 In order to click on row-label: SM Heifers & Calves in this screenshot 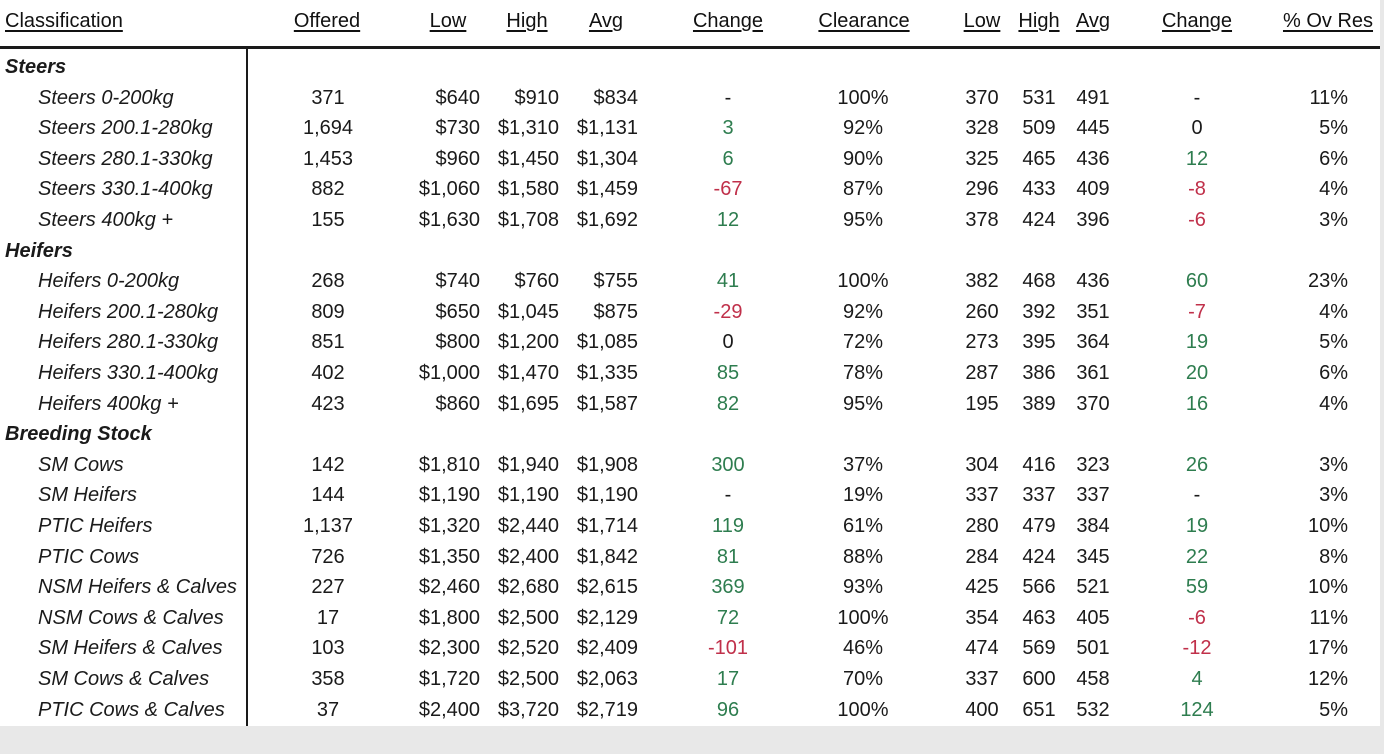, I will do `click(130, 648)`.